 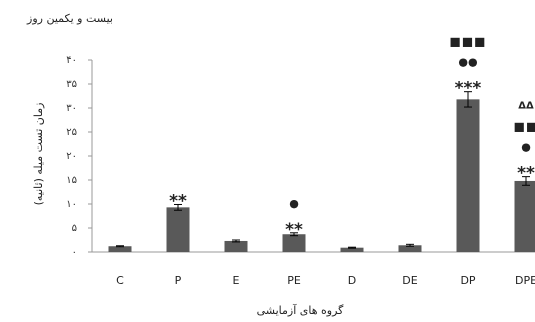 What do you see at coordinates (71, 108) in the screenshot?
I see `y-tick-label: ۳۰` at bounding box center [71, 108].